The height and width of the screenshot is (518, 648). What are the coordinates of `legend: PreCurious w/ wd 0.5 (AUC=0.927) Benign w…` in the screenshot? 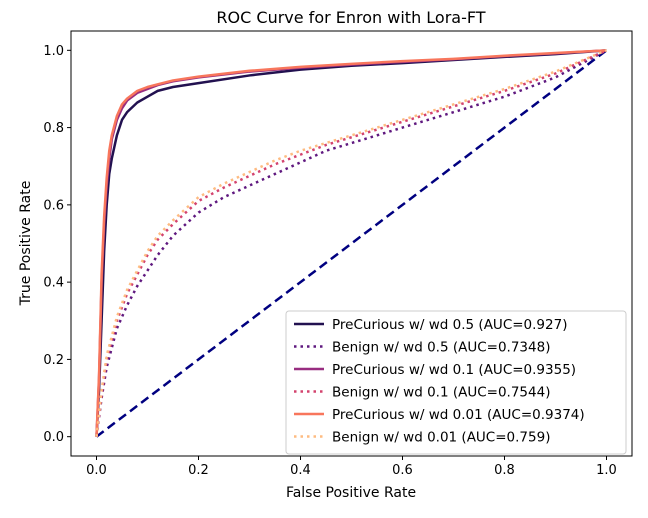 It's located at (456, 382).